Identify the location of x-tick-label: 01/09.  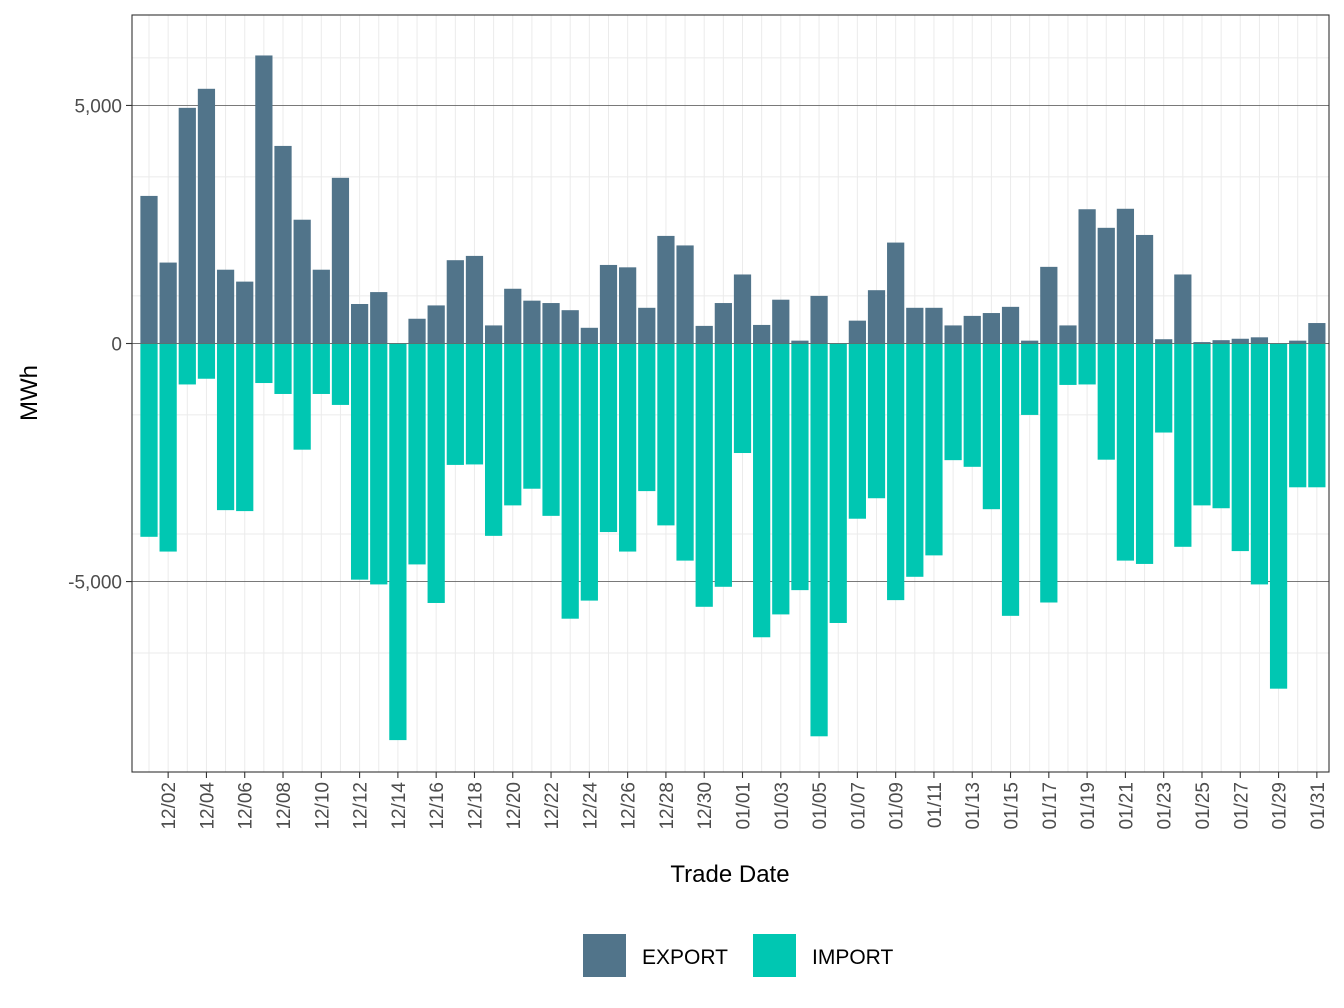
(897, 806).